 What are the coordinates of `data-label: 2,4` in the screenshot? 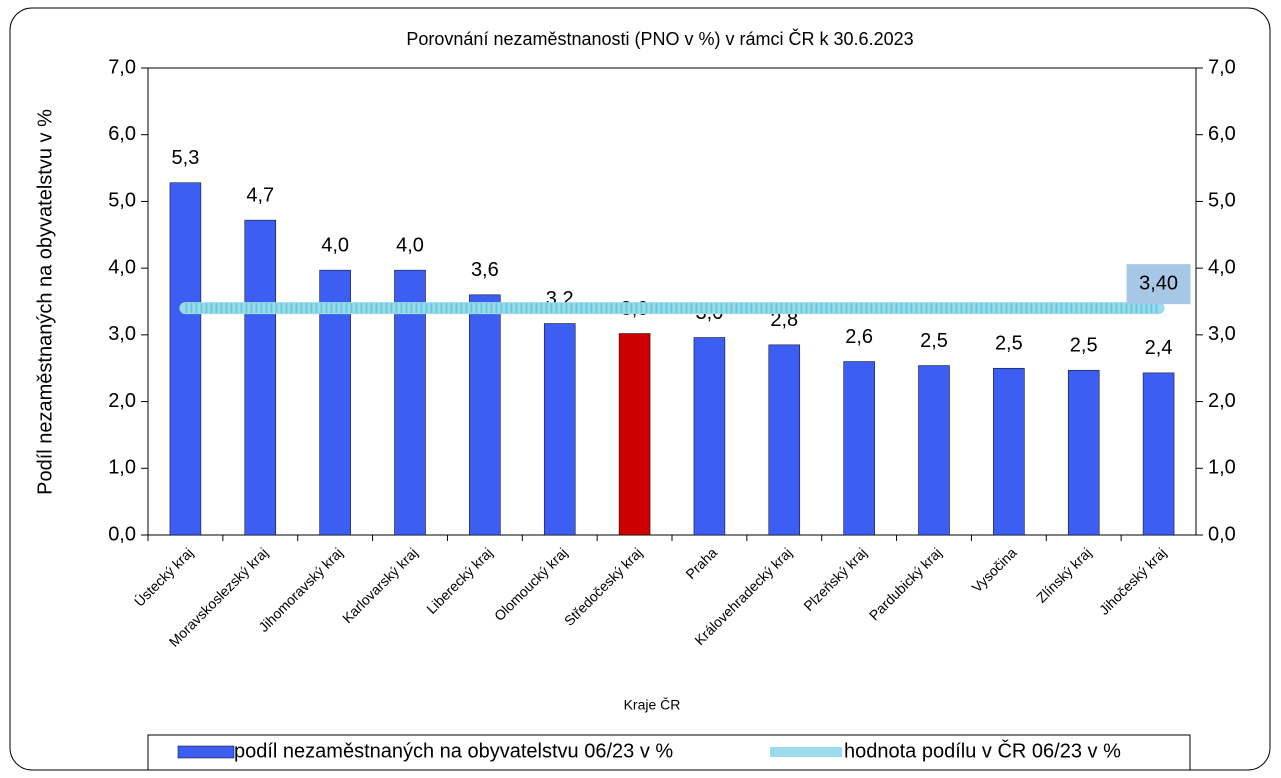 It's located at (1159, 348).